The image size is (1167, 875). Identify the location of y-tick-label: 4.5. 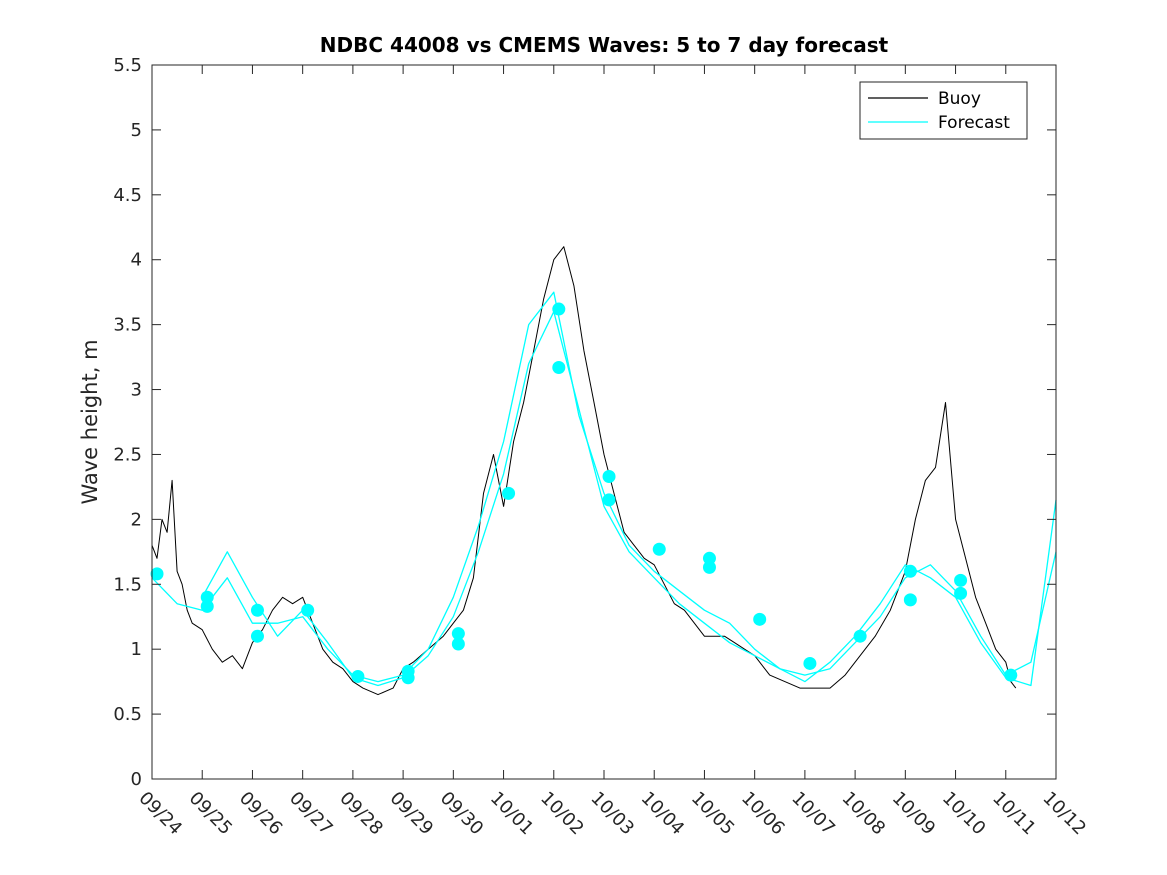
(127, 195).